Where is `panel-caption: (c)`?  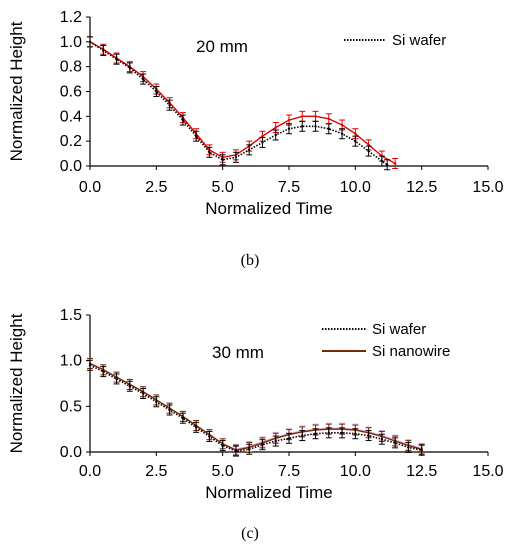
panel-caption: (c) is located at coordinates (250, 533).